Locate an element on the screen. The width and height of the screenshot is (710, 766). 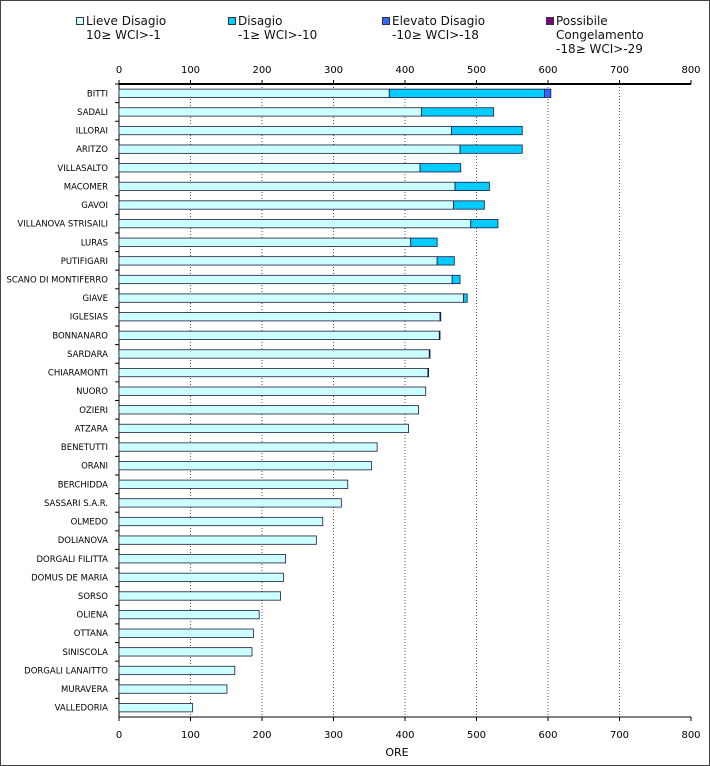
legend-label-disagio: Disagio is located at coordinates (260, 21).